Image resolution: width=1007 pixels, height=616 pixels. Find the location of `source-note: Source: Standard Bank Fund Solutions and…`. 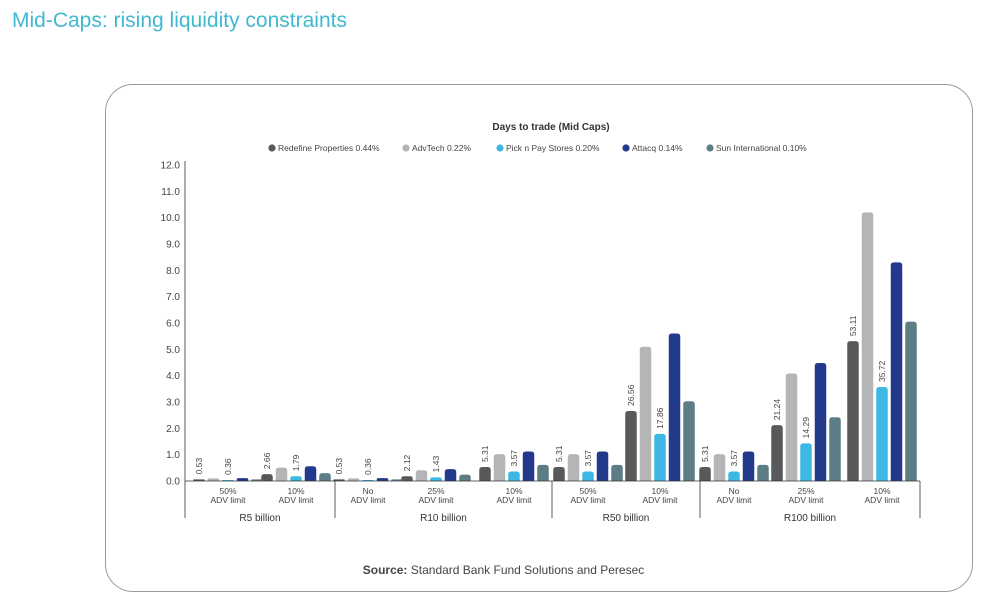

source-note: Source: Standard Bank Fund Solutions and… is located at coordinates (503, 570).